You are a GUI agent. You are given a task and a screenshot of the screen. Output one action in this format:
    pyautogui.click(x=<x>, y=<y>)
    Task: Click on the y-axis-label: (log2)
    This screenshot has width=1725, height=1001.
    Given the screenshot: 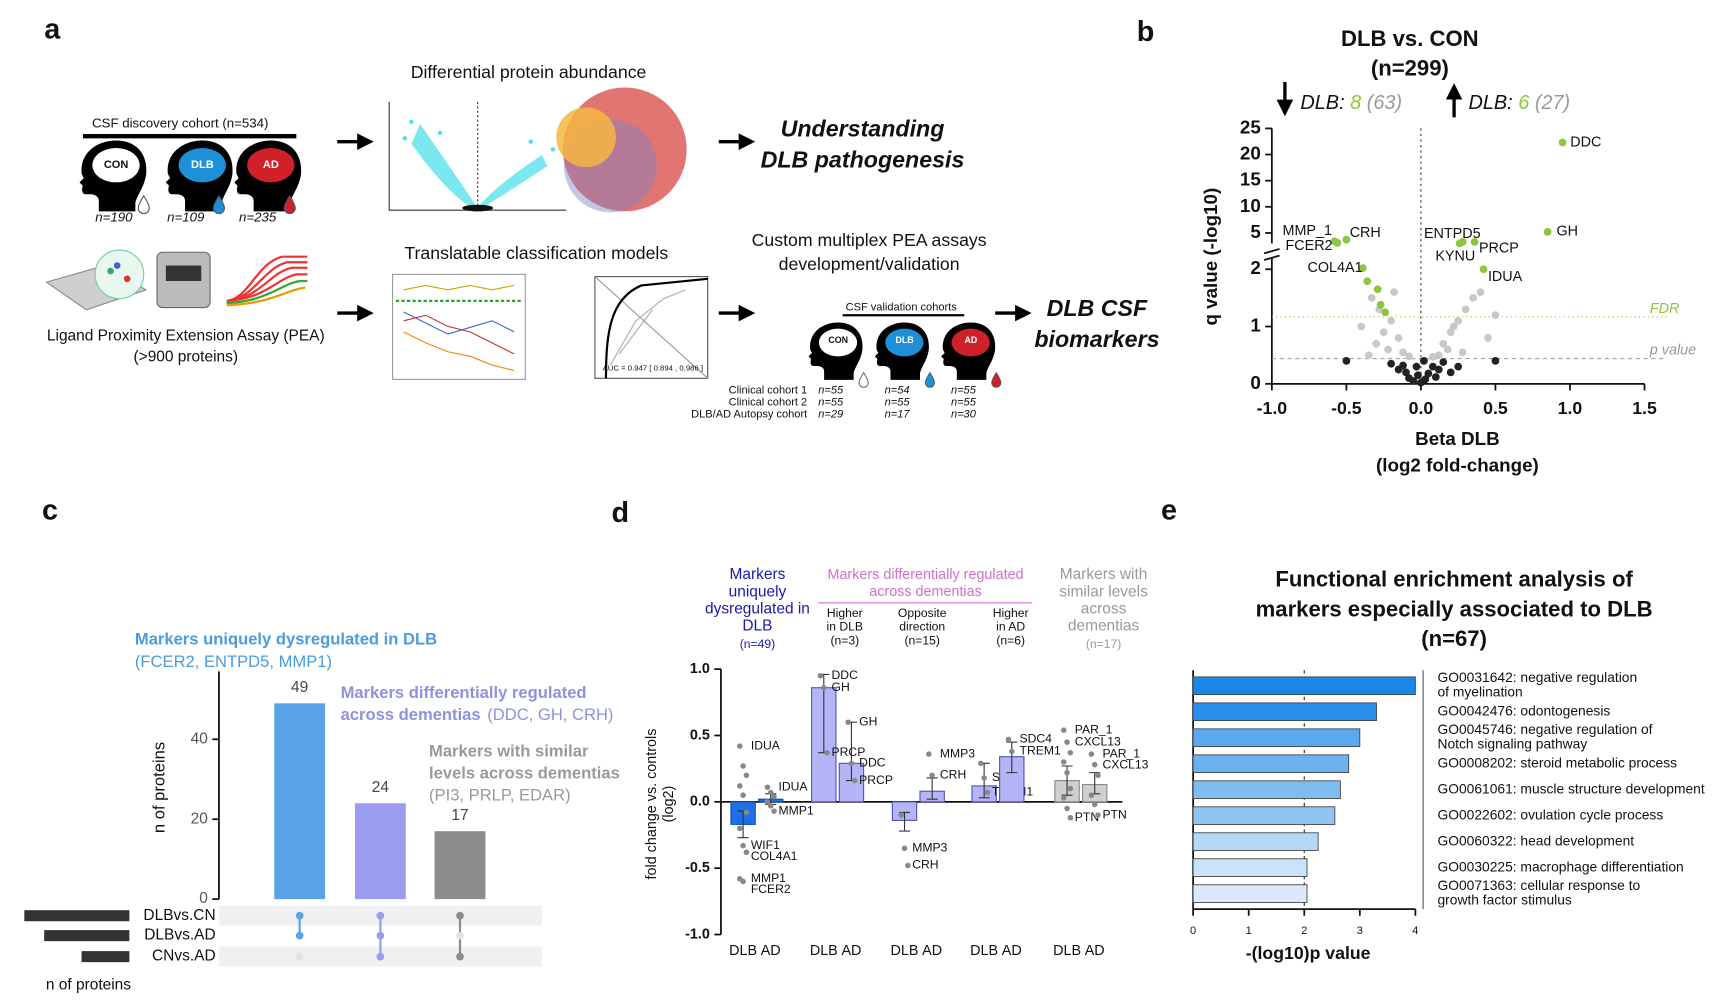 What is the action you would take?
    pyautogui.click(x=669, y=804)
    